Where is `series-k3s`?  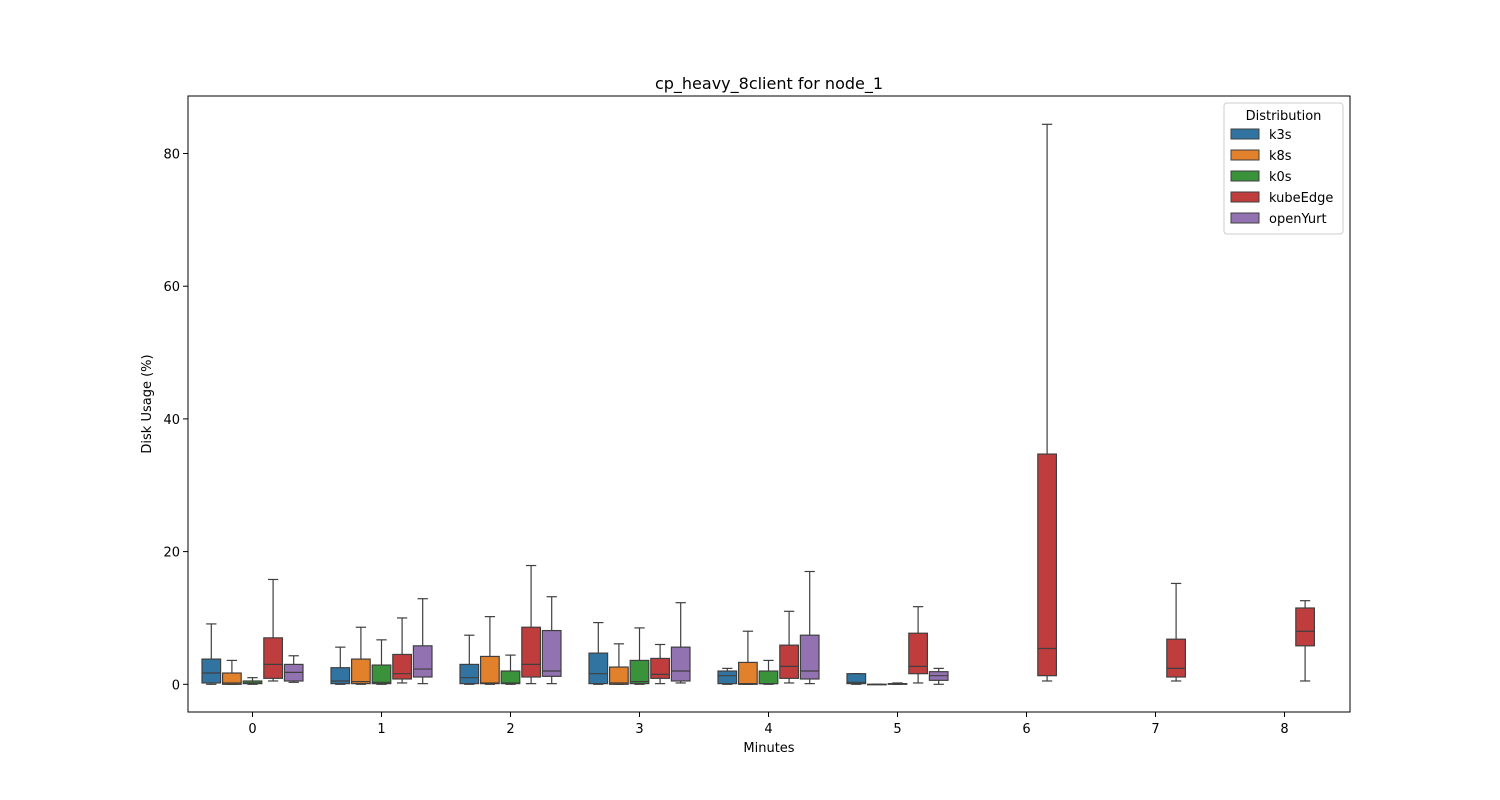
series-k3s is located at coordinates (534, 653).